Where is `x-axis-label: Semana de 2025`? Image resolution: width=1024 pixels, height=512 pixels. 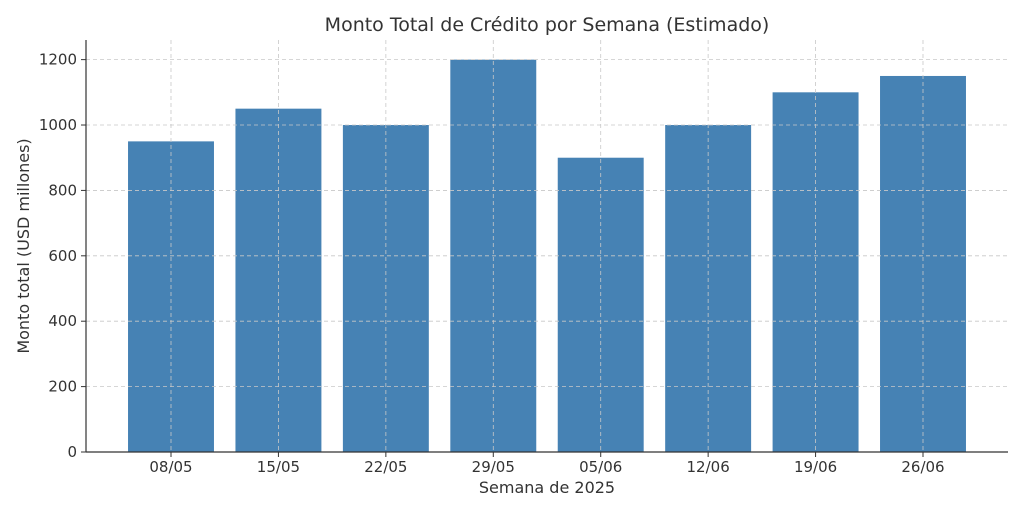
x-axis-label: Semana de 2025 is located at coordinates (547, 487).